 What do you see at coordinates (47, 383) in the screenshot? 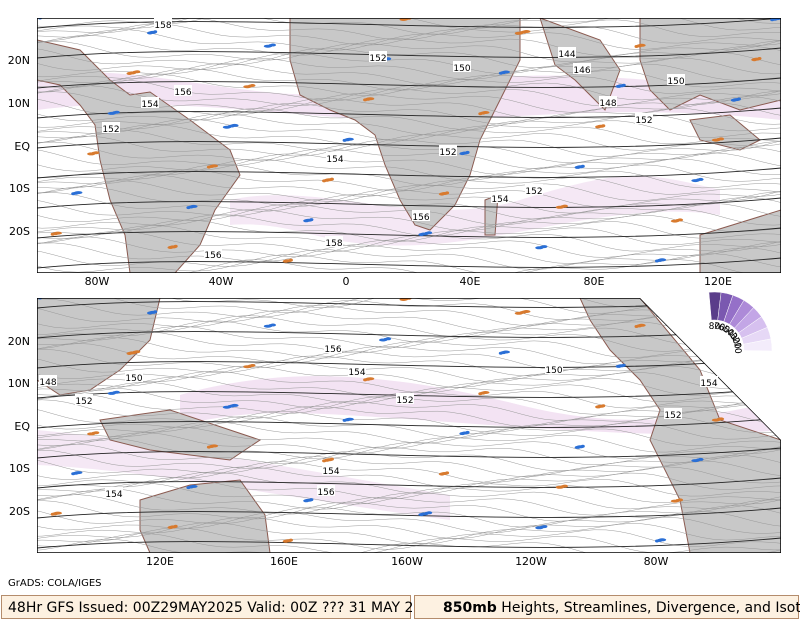
I see `contour-label: 148` at bounding box center [47, 383].